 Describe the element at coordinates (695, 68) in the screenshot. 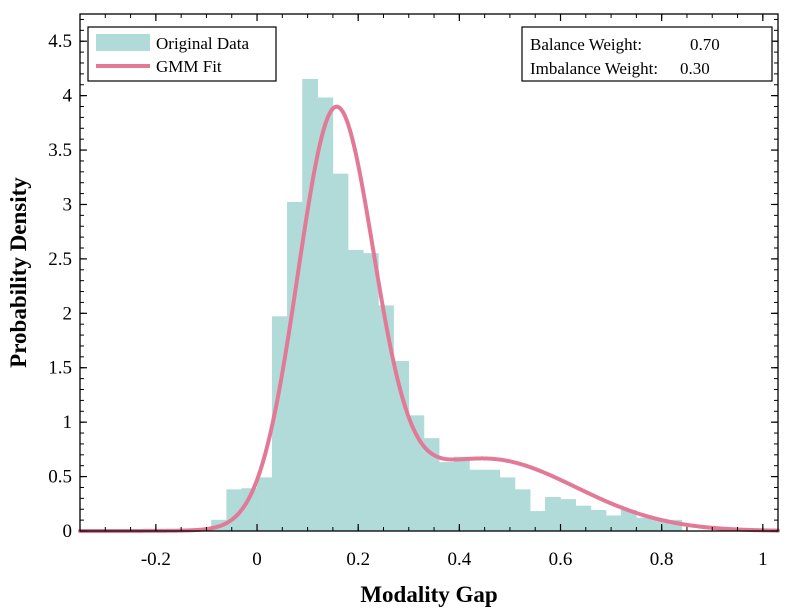

I see `imbalance-weight-value: 0.30` at that location.